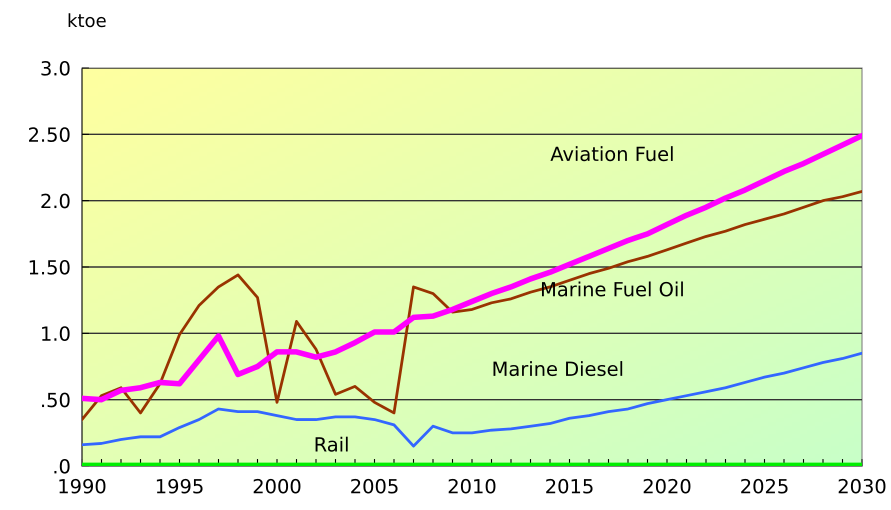 The width and height of the screenshot is (891, 510). I want to click on y-tick-label: 3.0, so click(55, 68).